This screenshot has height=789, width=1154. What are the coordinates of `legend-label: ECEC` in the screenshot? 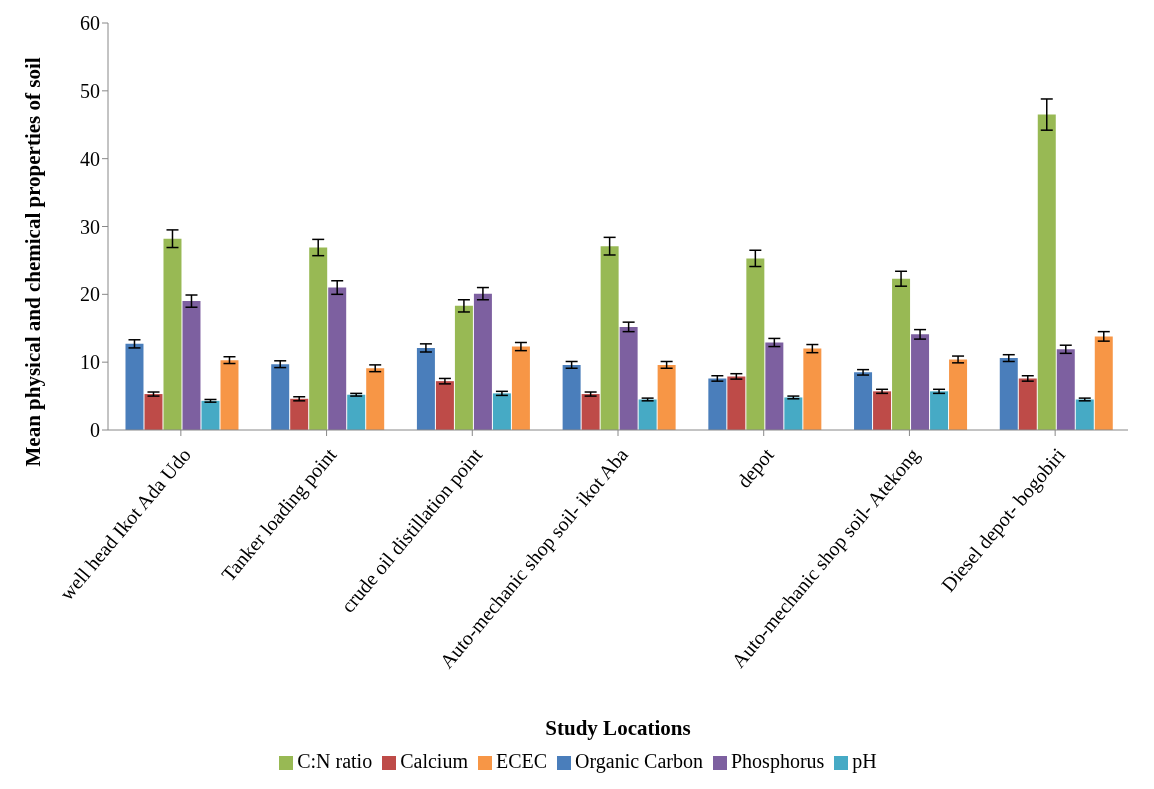 It's located at (521, 761).